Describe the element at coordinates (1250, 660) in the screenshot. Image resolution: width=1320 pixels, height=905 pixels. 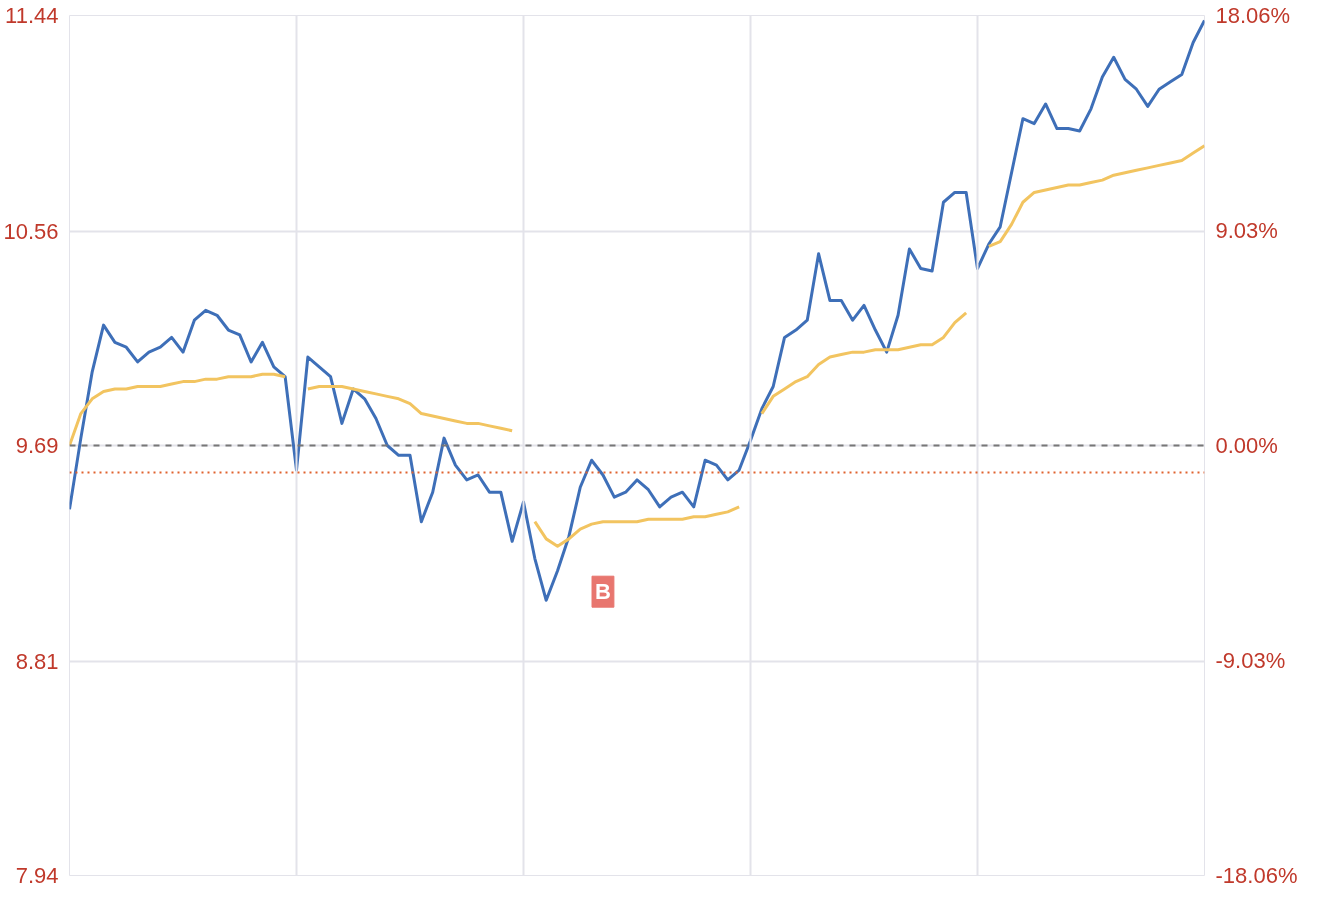
I see `y2-tick-label: -9.03%` at that location.